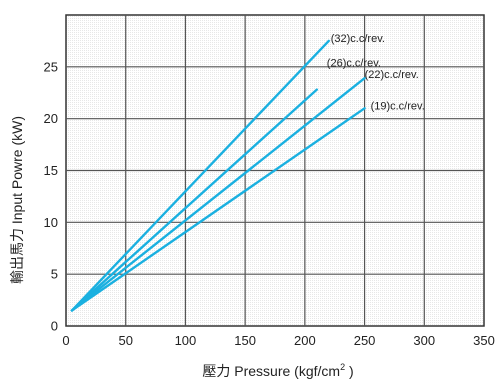  What do you see at coordinates (65, 340) in the screenshot?
I see `x-tick-label: 0` at bounding box center [65, 340].